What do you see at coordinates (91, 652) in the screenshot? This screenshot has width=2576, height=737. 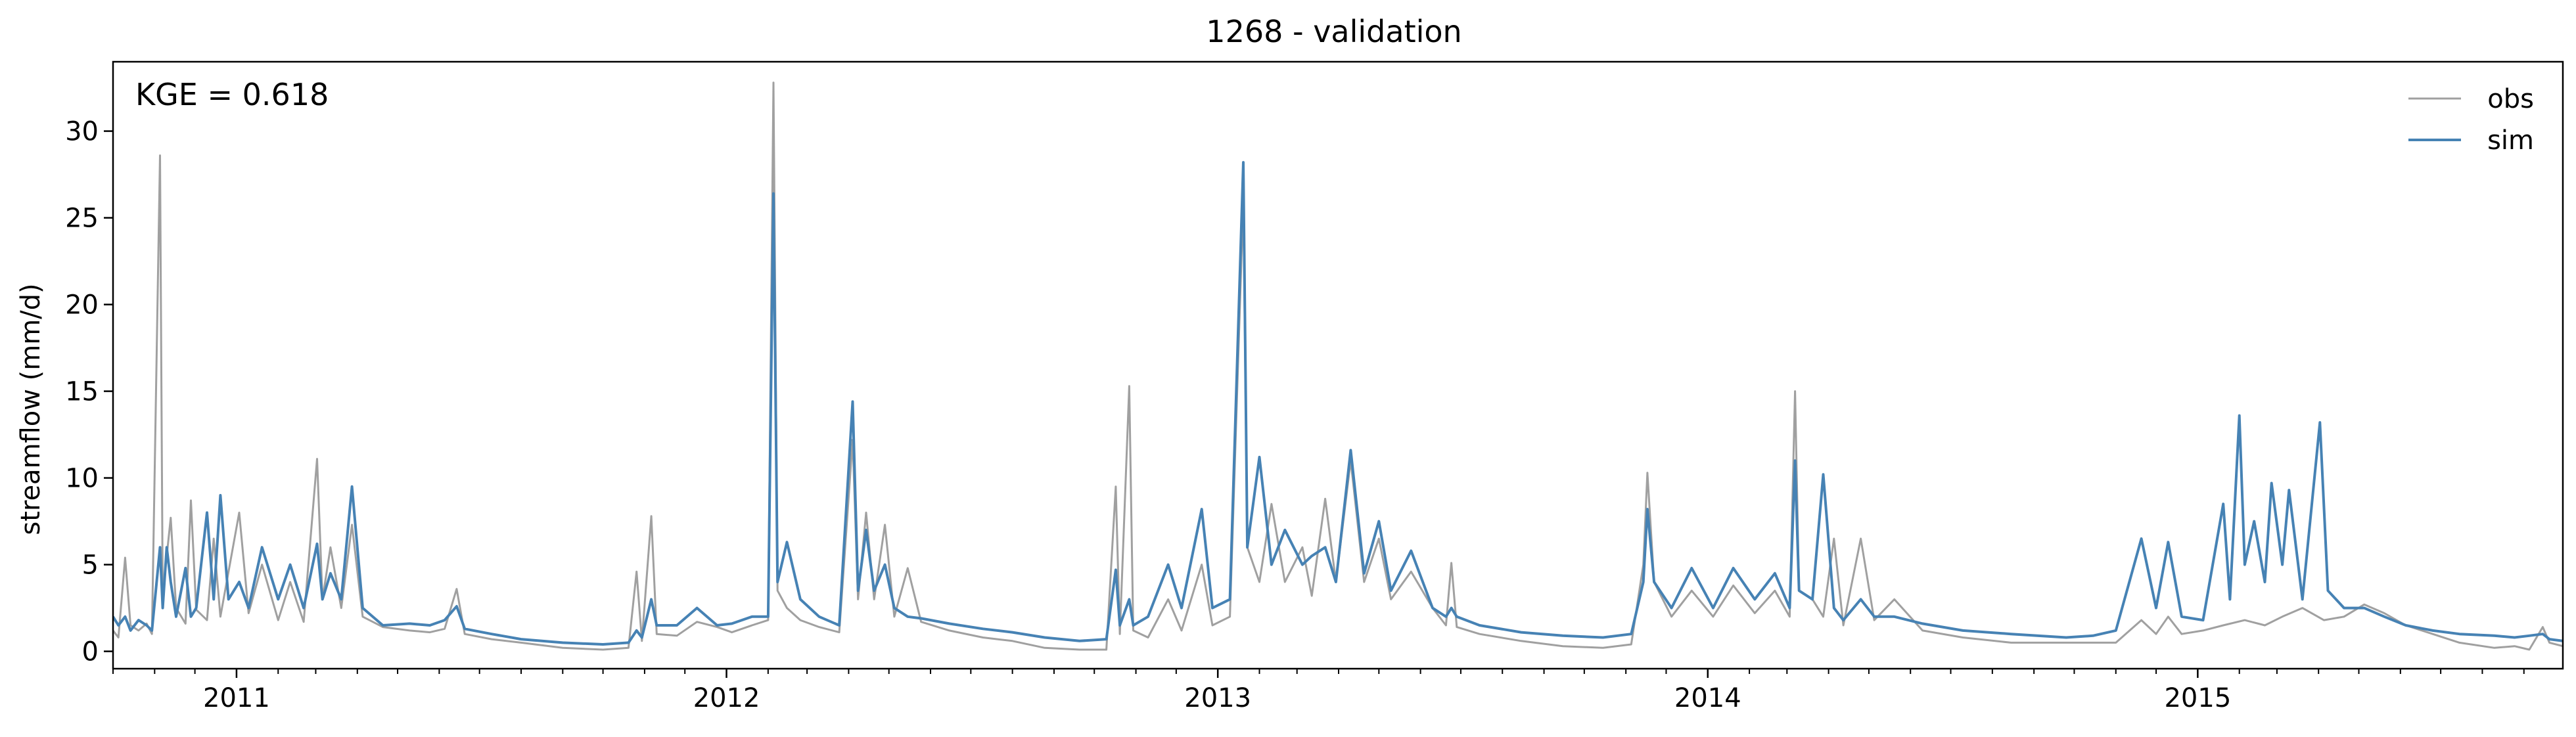 I see `y-tick-label: 0` at bounding box center [91, 652].